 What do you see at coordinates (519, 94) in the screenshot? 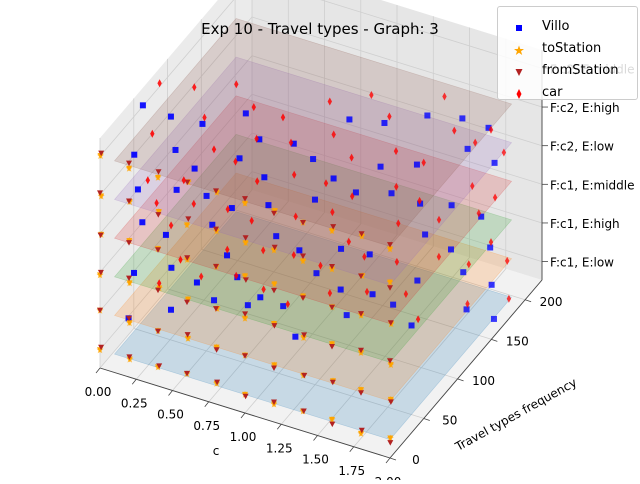
I see `diamond-marker-icon` at bounding box center [519, 94].